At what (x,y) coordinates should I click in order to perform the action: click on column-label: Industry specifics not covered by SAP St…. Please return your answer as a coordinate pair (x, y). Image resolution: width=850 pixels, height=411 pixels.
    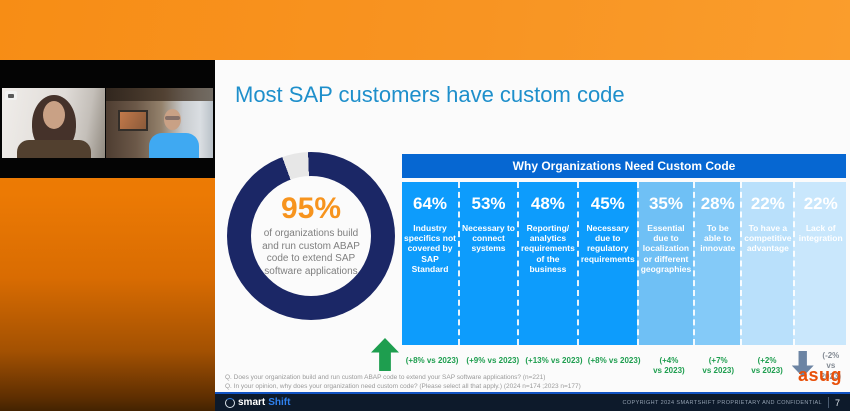
    Looking at the image, I should click on (430, 248).